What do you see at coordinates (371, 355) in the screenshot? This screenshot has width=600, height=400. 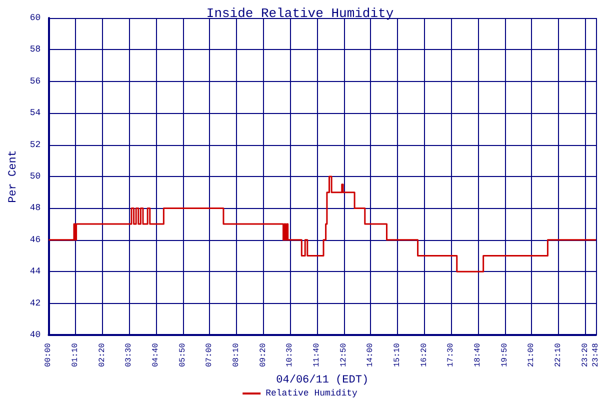 I see `x-tick-label: 14:00` at bounding box center [371, 355].